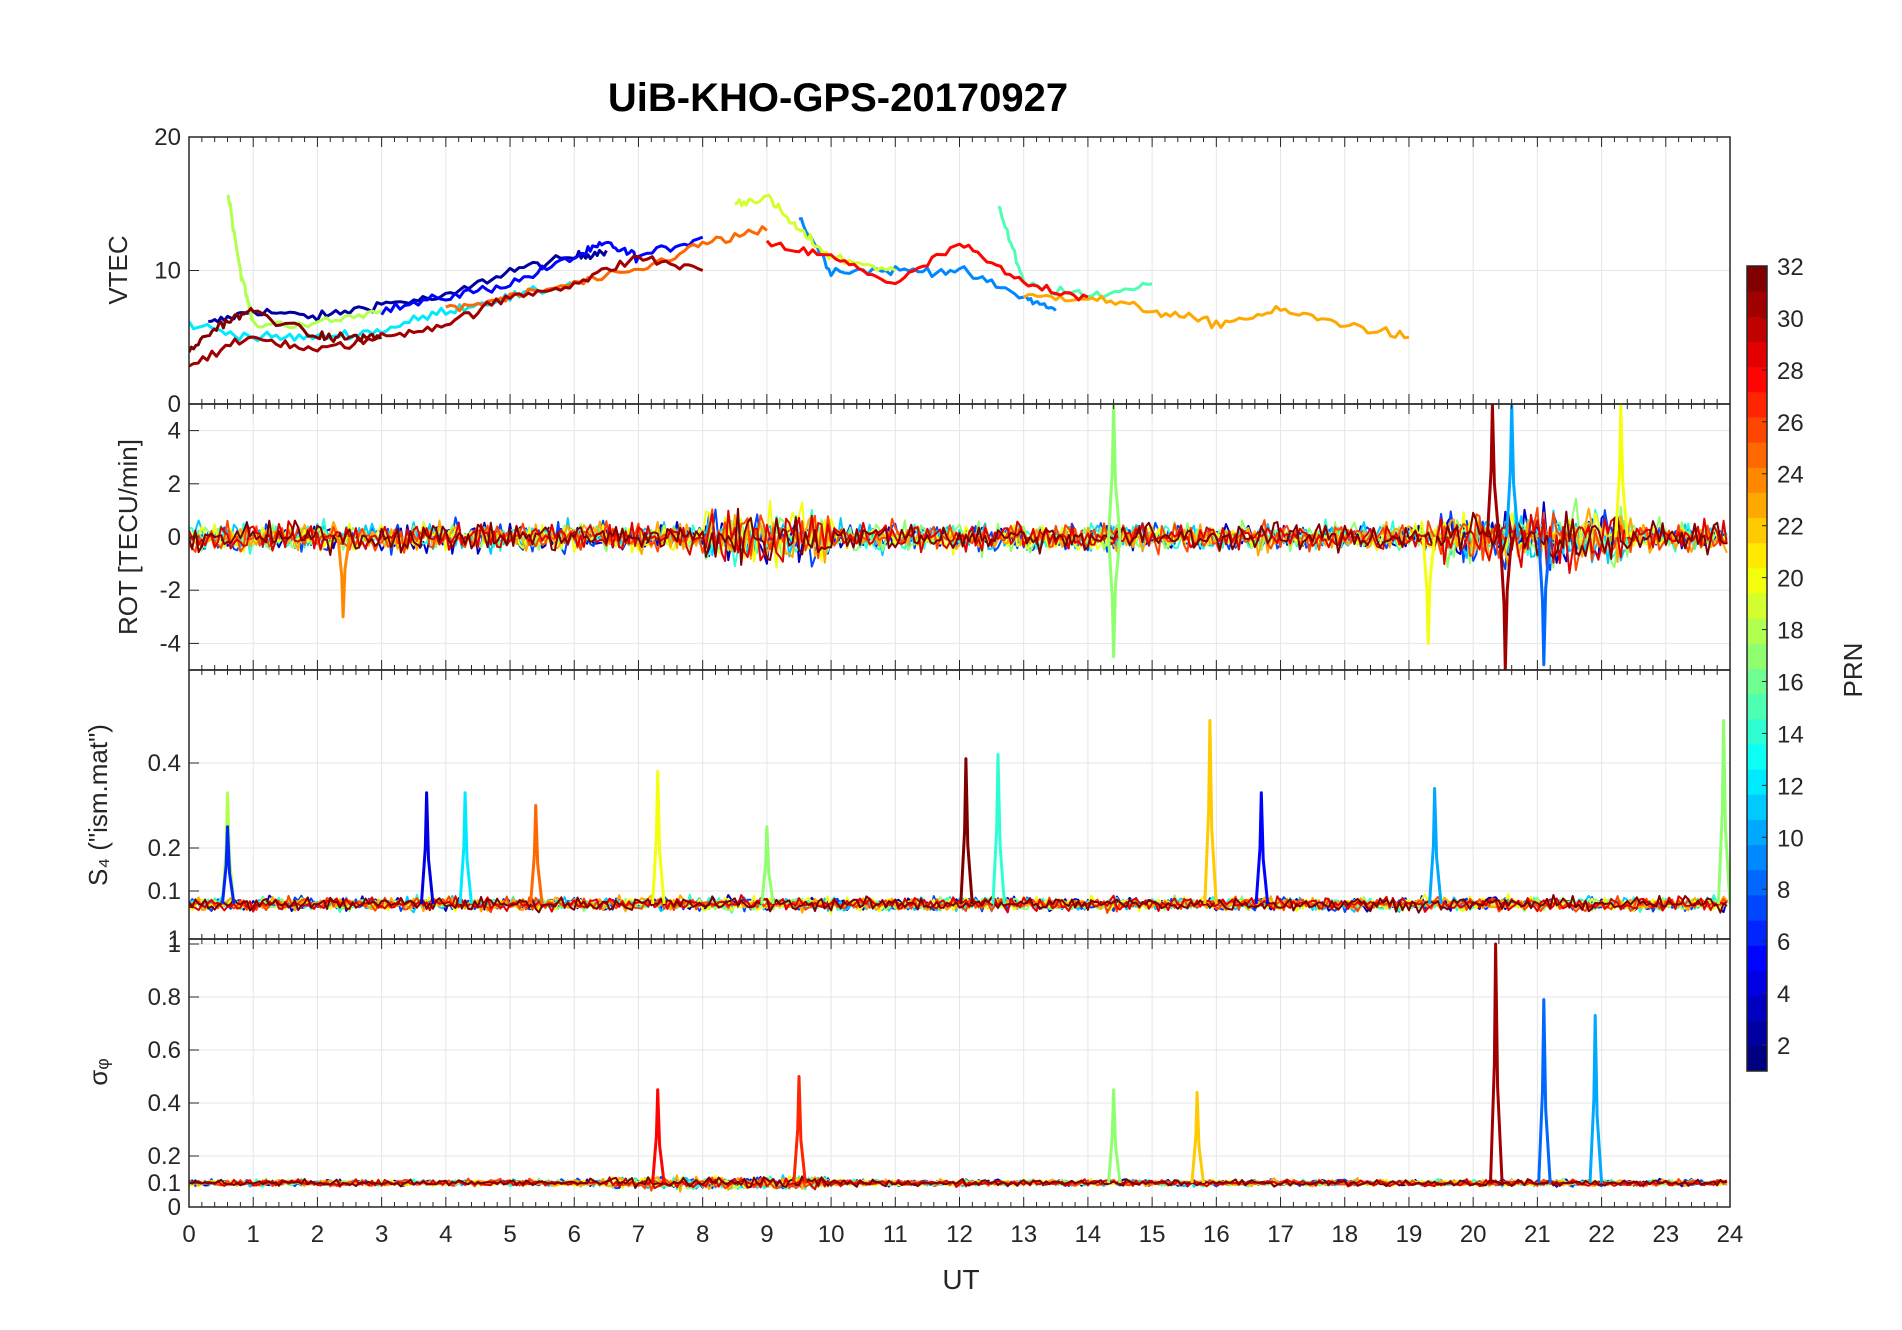 The height and width of the screenshot is (1330, 1902). Describe the element at coordinates (1790, 579) in the screenshot. I see `colorbar-tick-label: 20` at that location.